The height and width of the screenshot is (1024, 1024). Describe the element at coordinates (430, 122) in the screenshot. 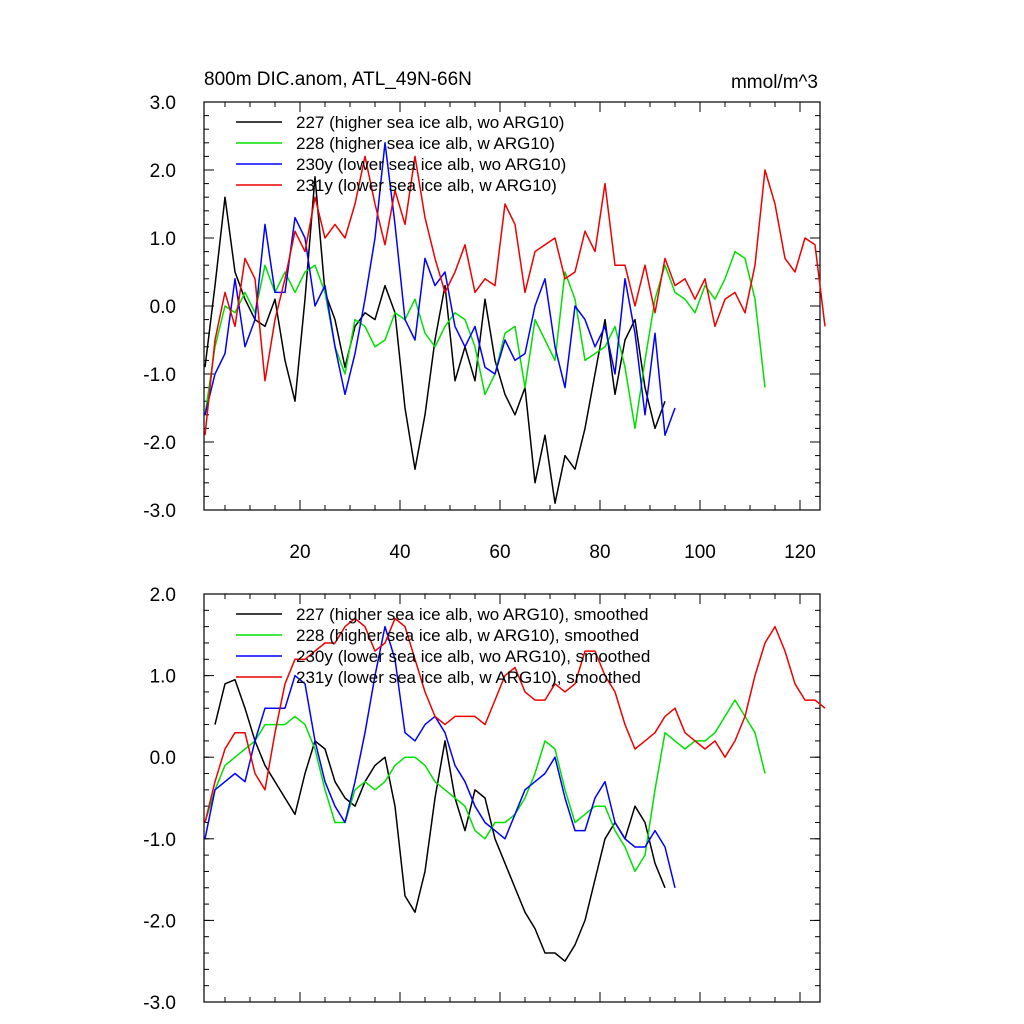

I see `legend-label: 227 (higher sea ice alb, wo ARG10)` at that location.